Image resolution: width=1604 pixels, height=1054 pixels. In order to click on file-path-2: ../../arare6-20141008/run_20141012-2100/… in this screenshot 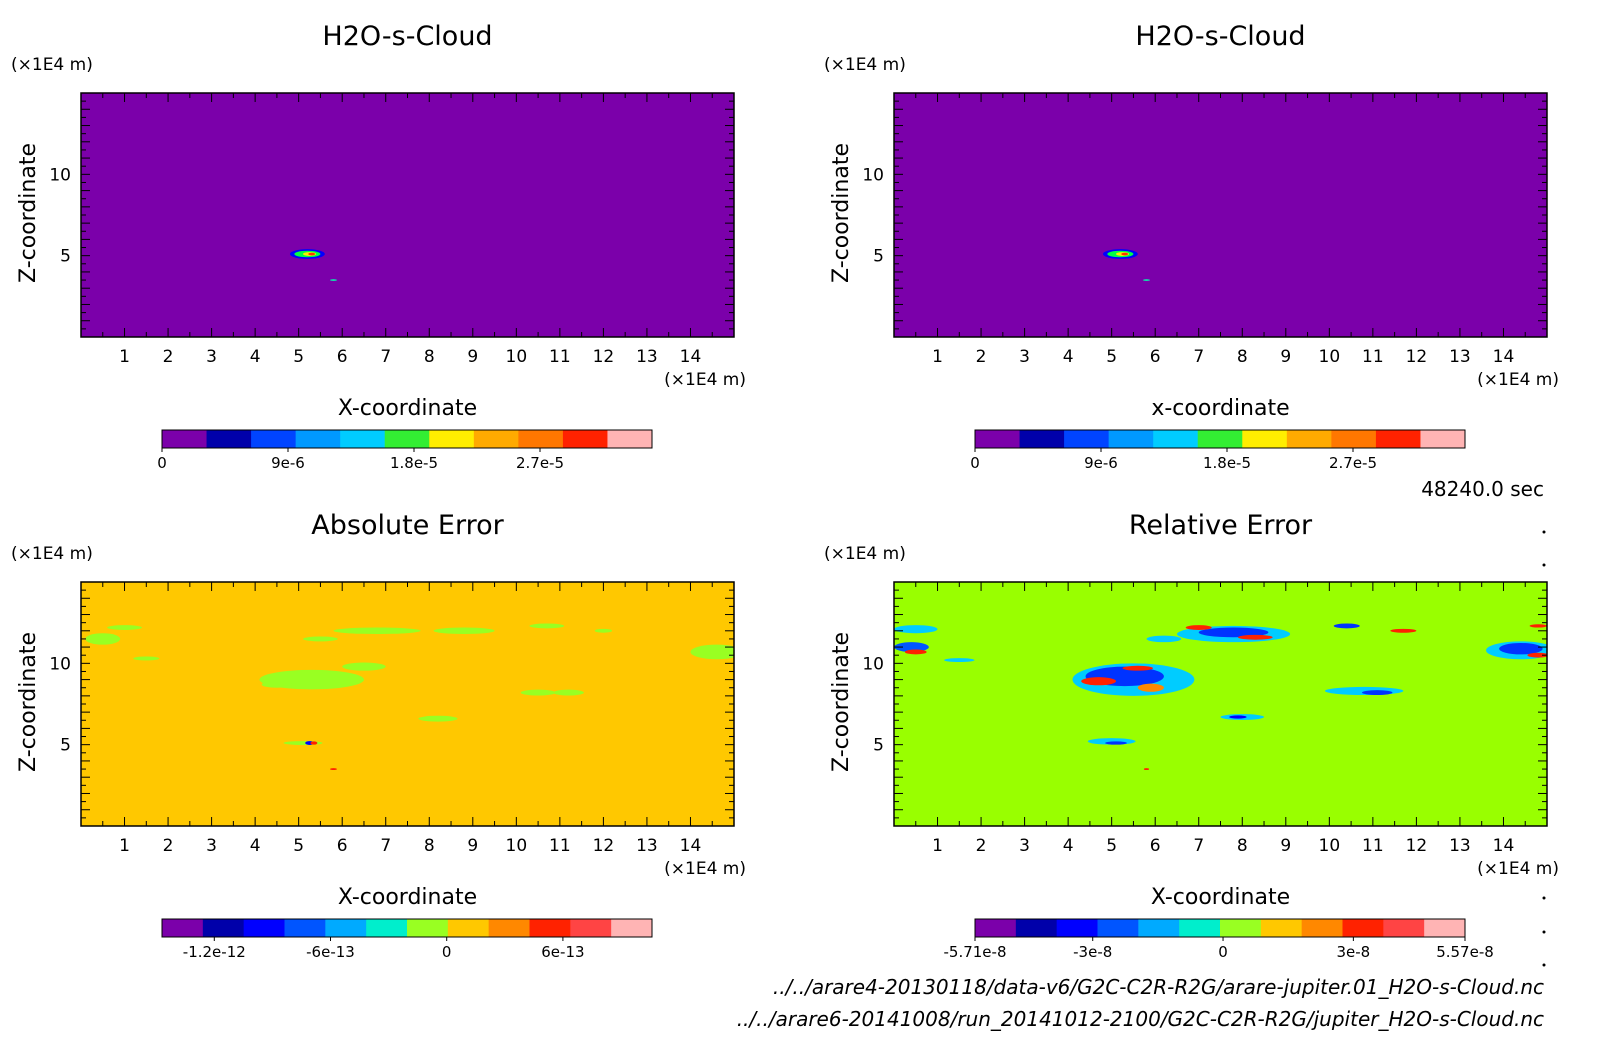, I will do `click(1140, 1019)`.